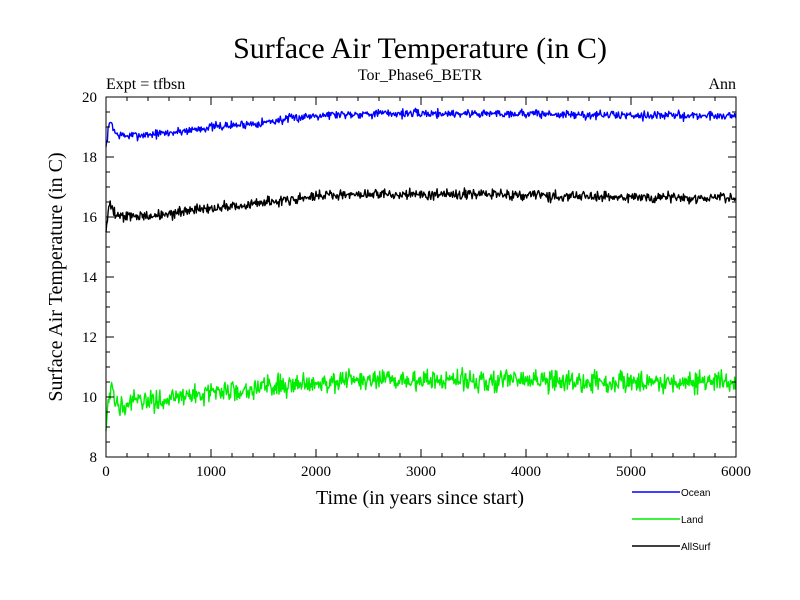 The height and width of the screenshot is (600, 800). Describe the element at coordinates (56, 276) in the screenshot. I see `y-axis-label: Surface Air Temperature (in C)` at that location.